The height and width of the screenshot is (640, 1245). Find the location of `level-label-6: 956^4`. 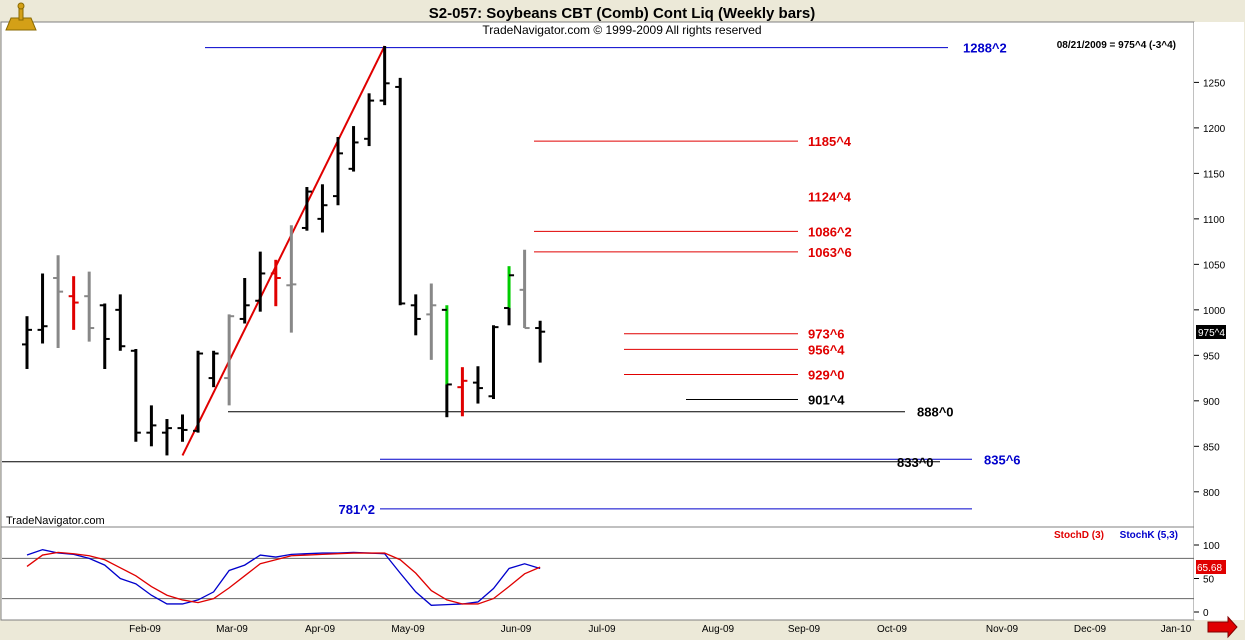

level-label-6: 956^4 is located at coordinates (826, 349).